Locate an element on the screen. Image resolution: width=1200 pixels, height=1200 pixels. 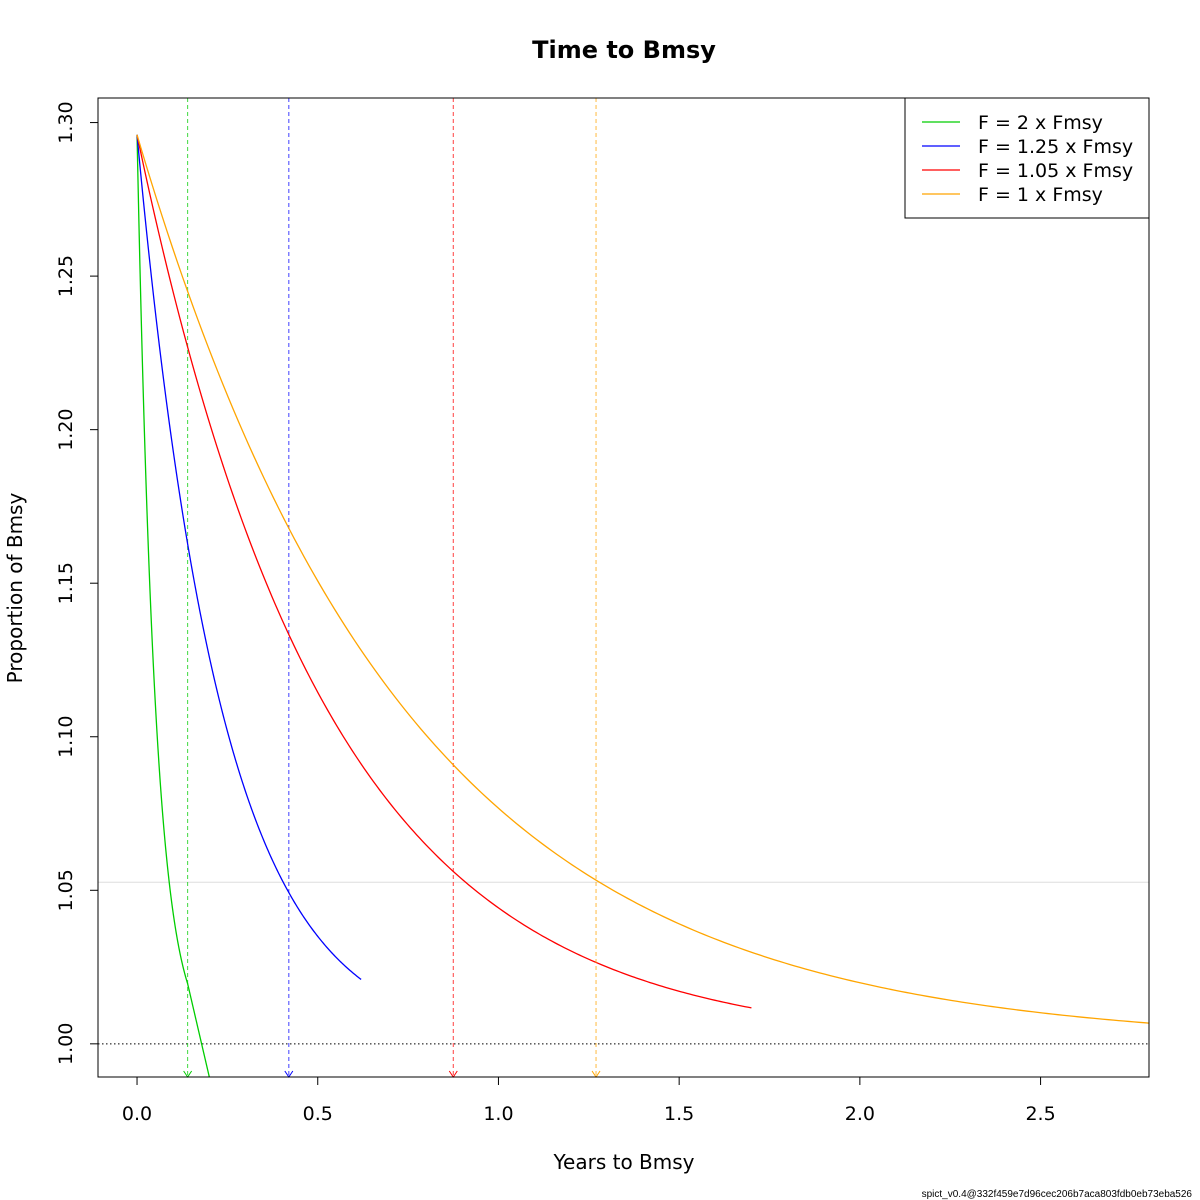
x-tick-label: 2.5 is located at coordinates (1040, 1114).